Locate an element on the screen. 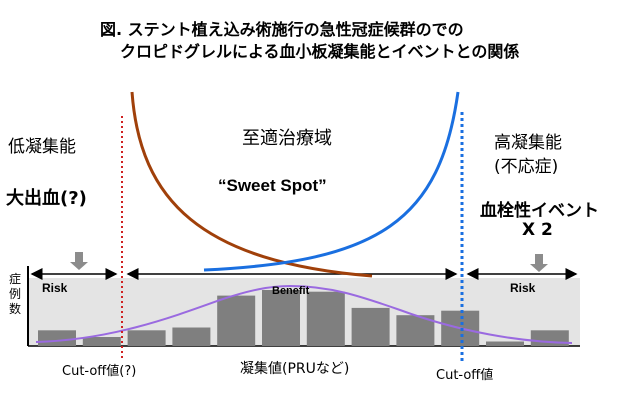 This screenshot has height=400, width=640. major-bleeding-label: 大出血(?) is located at coordinates (46, 198).